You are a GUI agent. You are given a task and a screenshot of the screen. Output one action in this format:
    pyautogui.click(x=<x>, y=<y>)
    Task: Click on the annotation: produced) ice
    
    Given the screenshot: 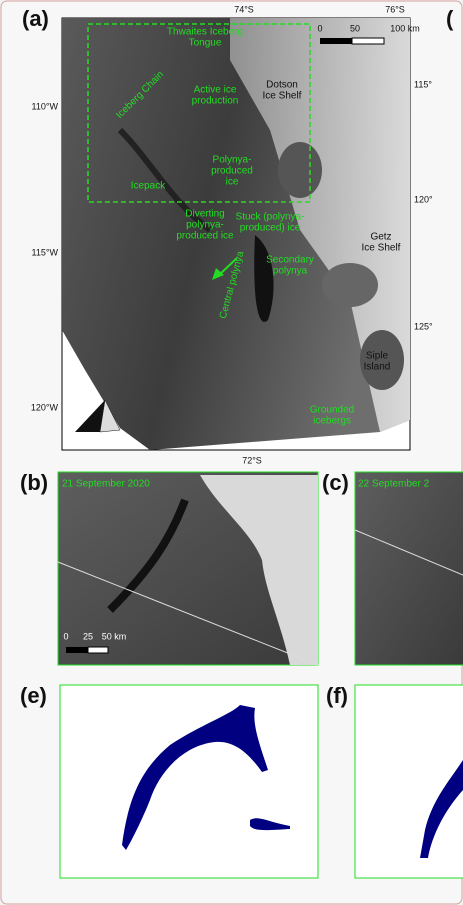 What is the action you would take?
    pyautogui.click(x=270, y=228)
    